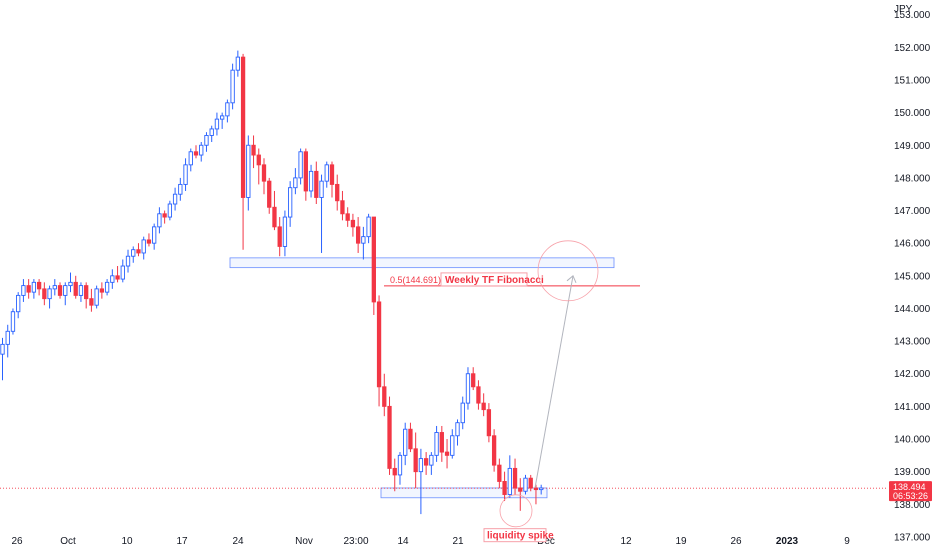  I want to click on date-tick-label: 26, so click(736, 541).